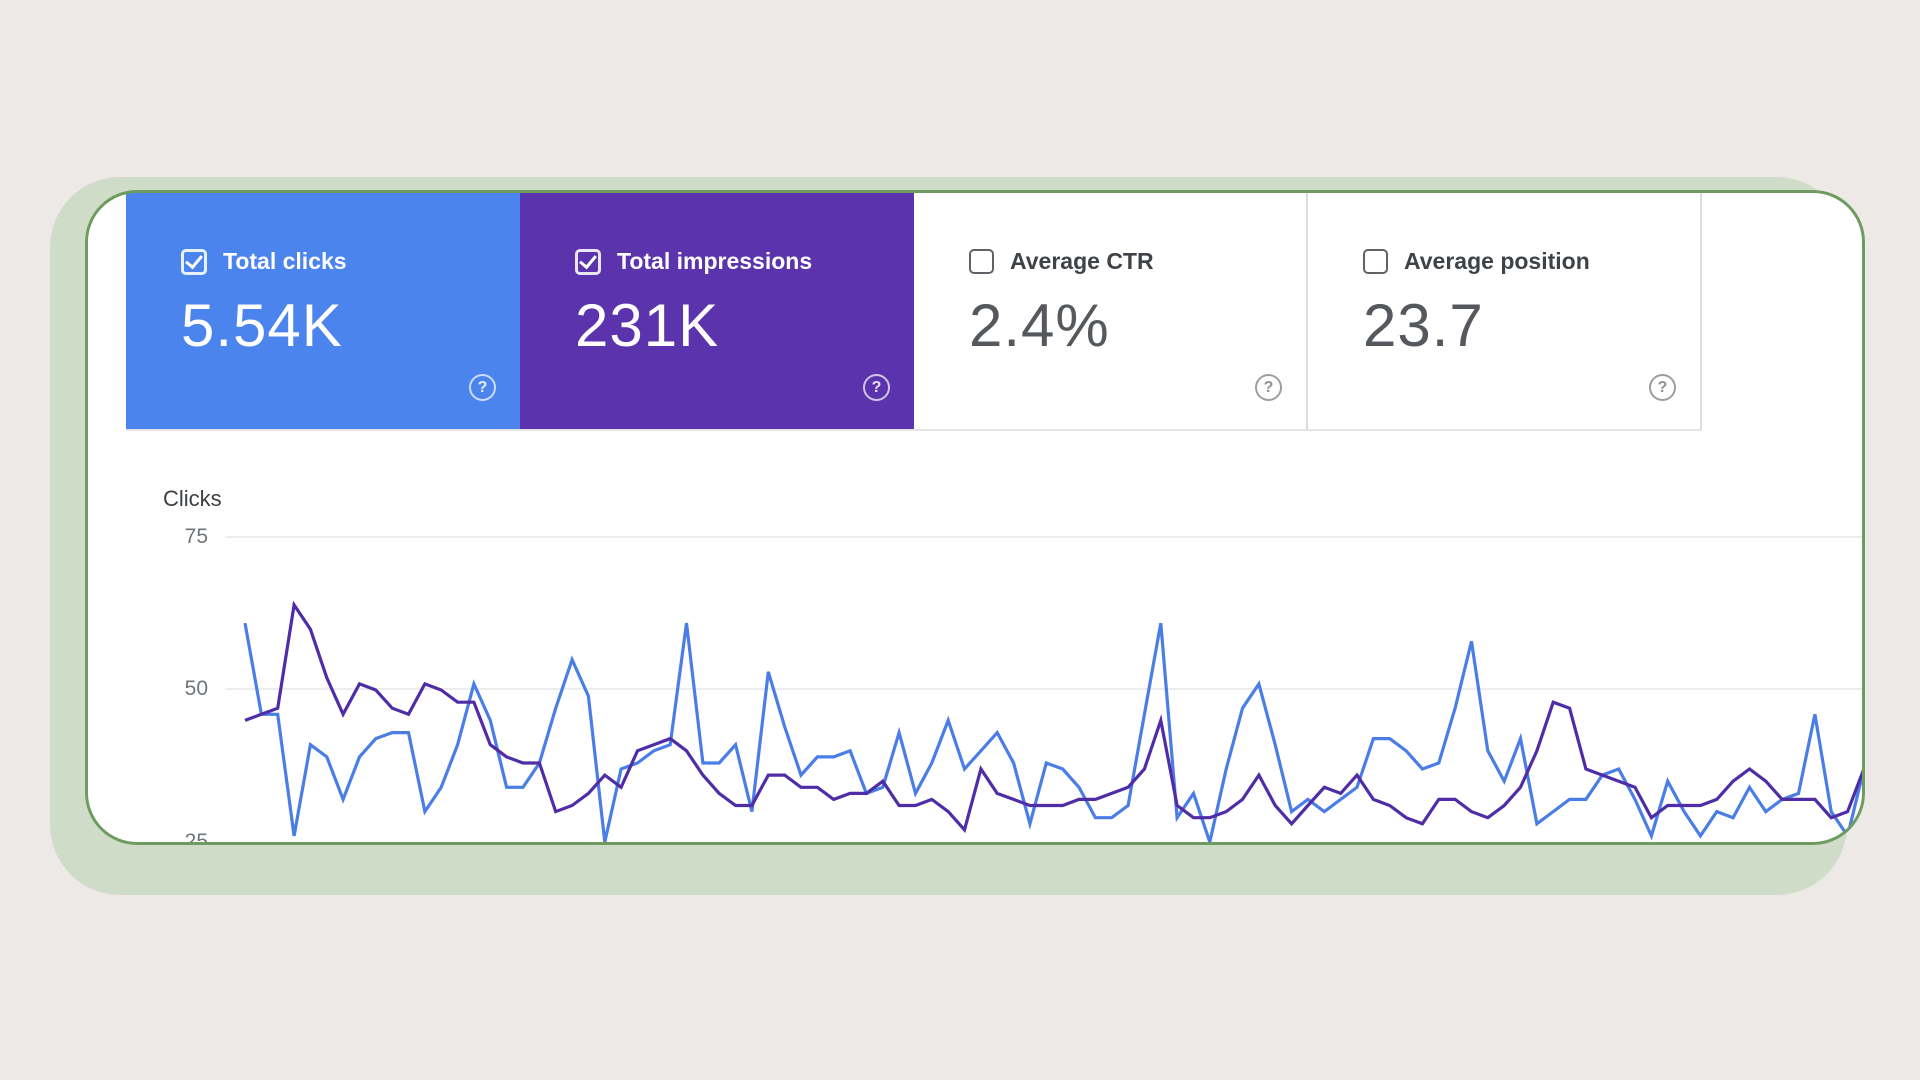 The width and height of the screenshot is (1920, 1080). I want to click on metric-label: Average position, so click(1497, 261).